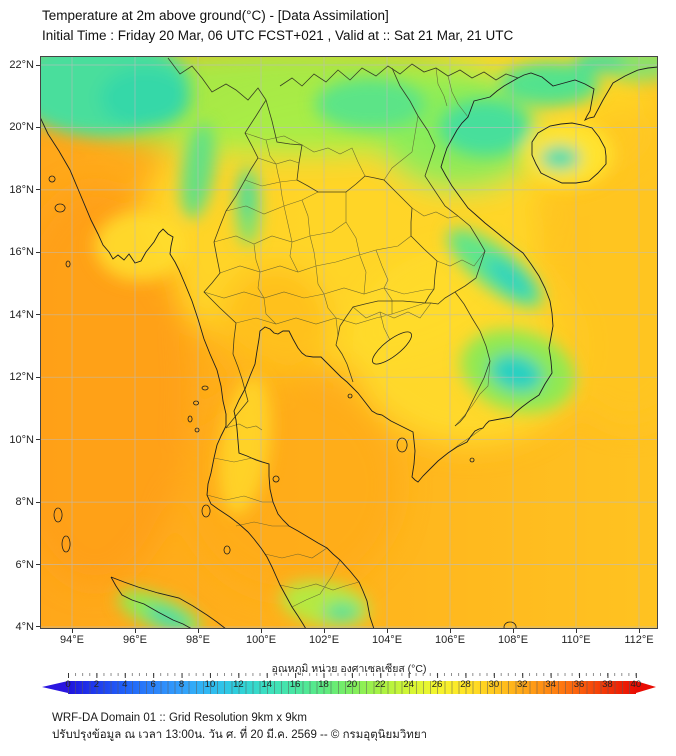  I want to click on axis-text: 6, so click(153, 684).